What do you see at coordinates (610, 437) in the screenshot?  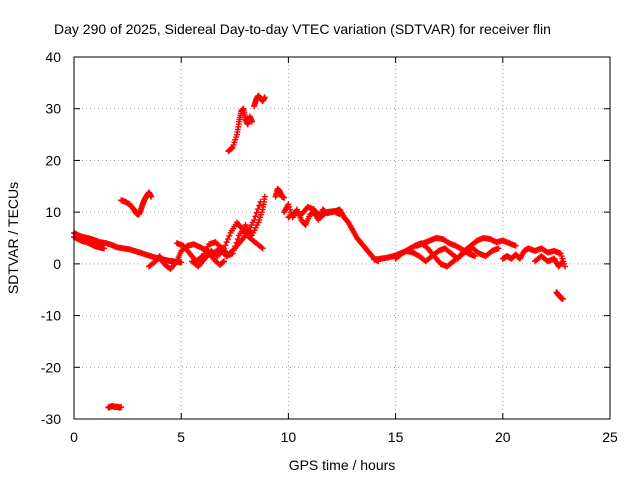 I see `x-tick-label: 25` at bounding box center [610, 437].